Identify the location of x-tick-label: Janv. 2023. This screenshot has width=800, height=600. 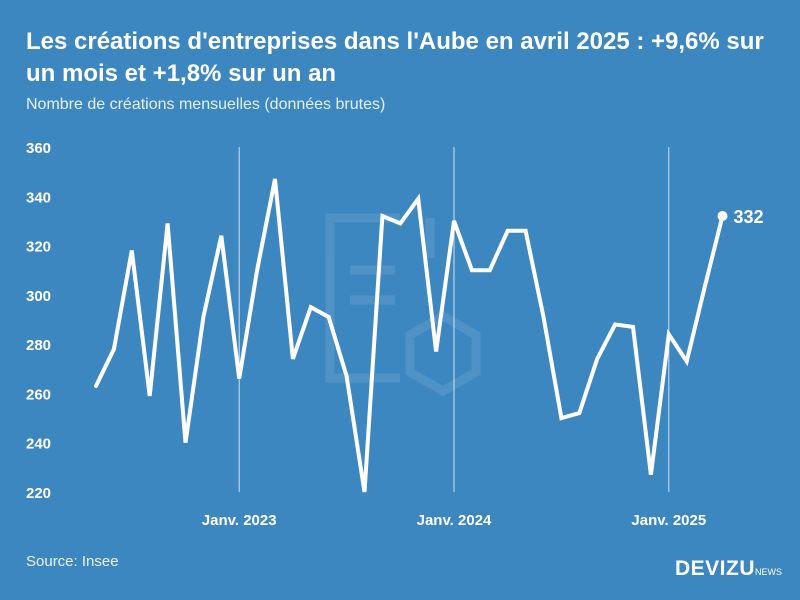
(239, 520).